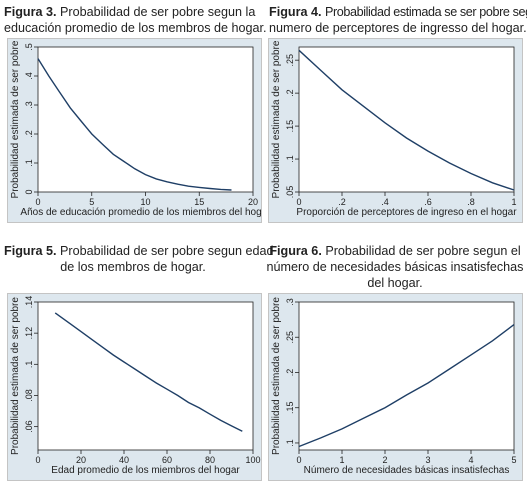 Image resolution: width=527 pixels, height=487 pixels. I want to click on y-tick-label: 0, so click(29, 191).